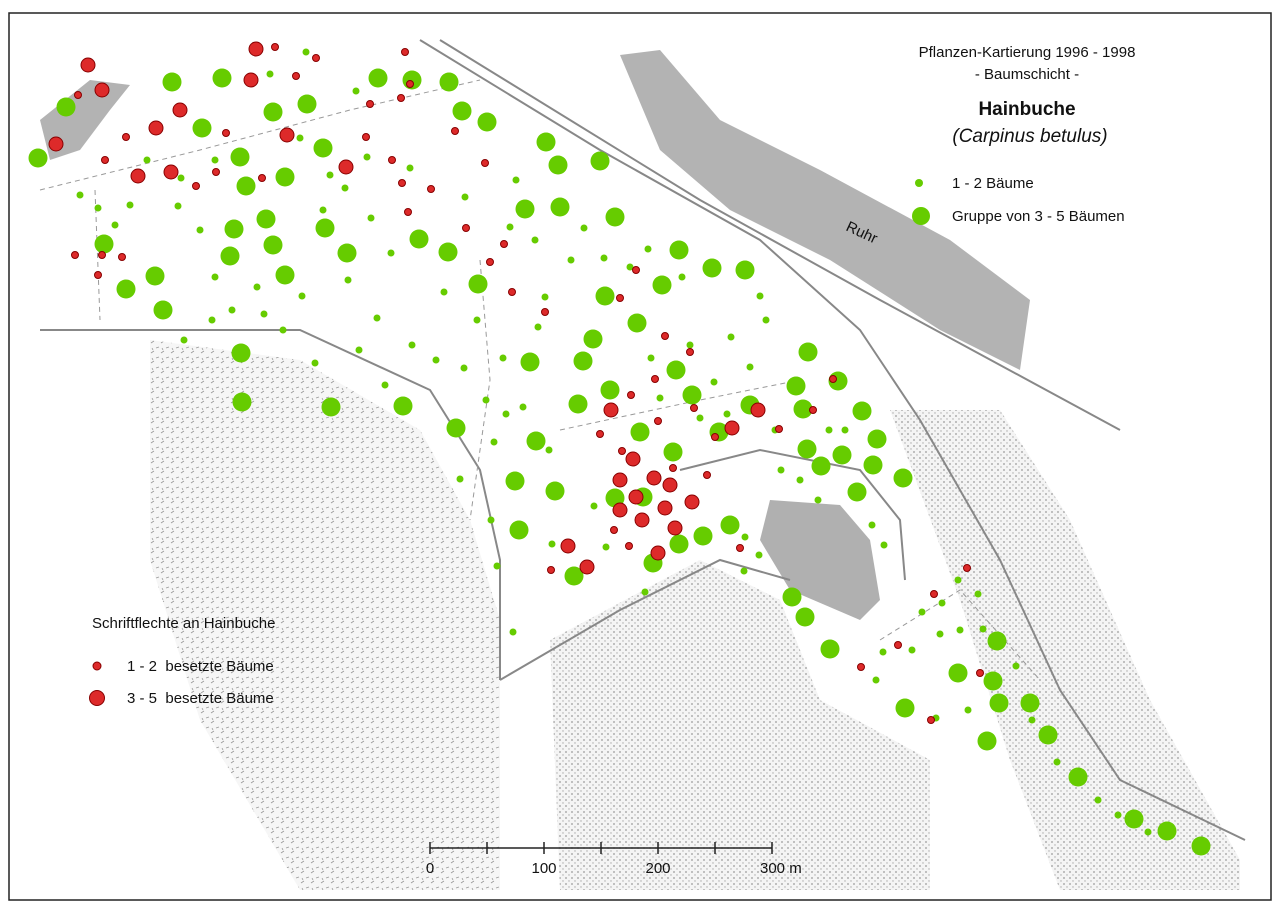  I want to click on legend-label: Gruppe von 3 - 5 Bäumen, so click(1038, 216).